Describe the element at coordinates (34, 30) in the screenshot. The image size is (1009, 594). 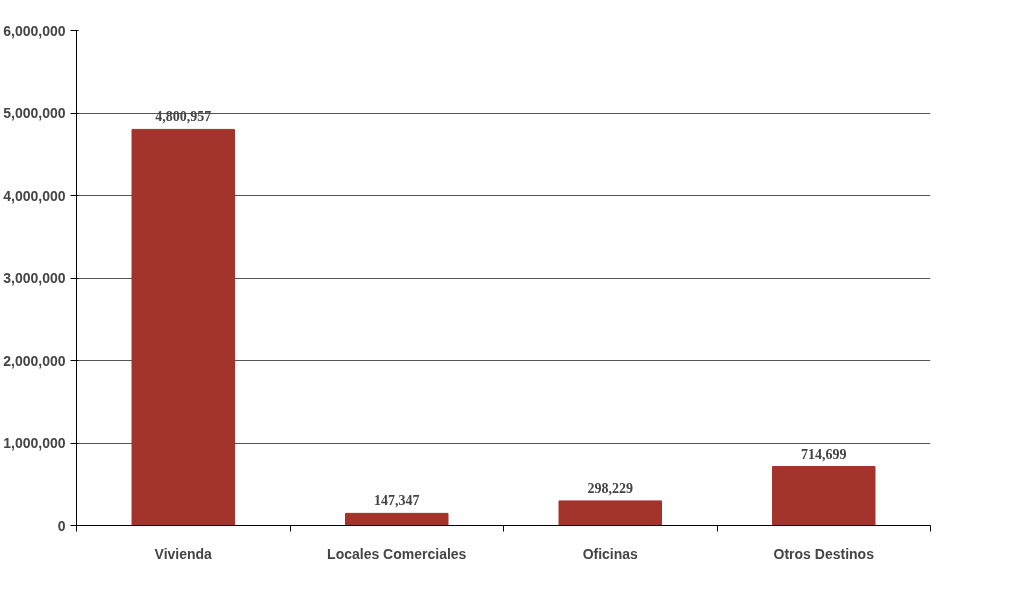
I see `y-tick-label: 6,000,000` at that location.